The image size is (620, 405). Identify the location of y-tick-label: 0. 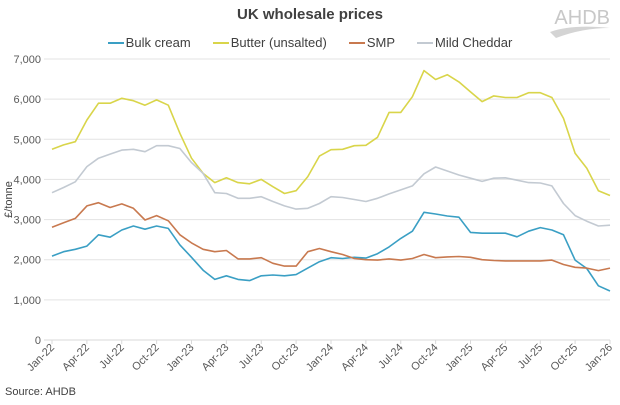
(38, 341).